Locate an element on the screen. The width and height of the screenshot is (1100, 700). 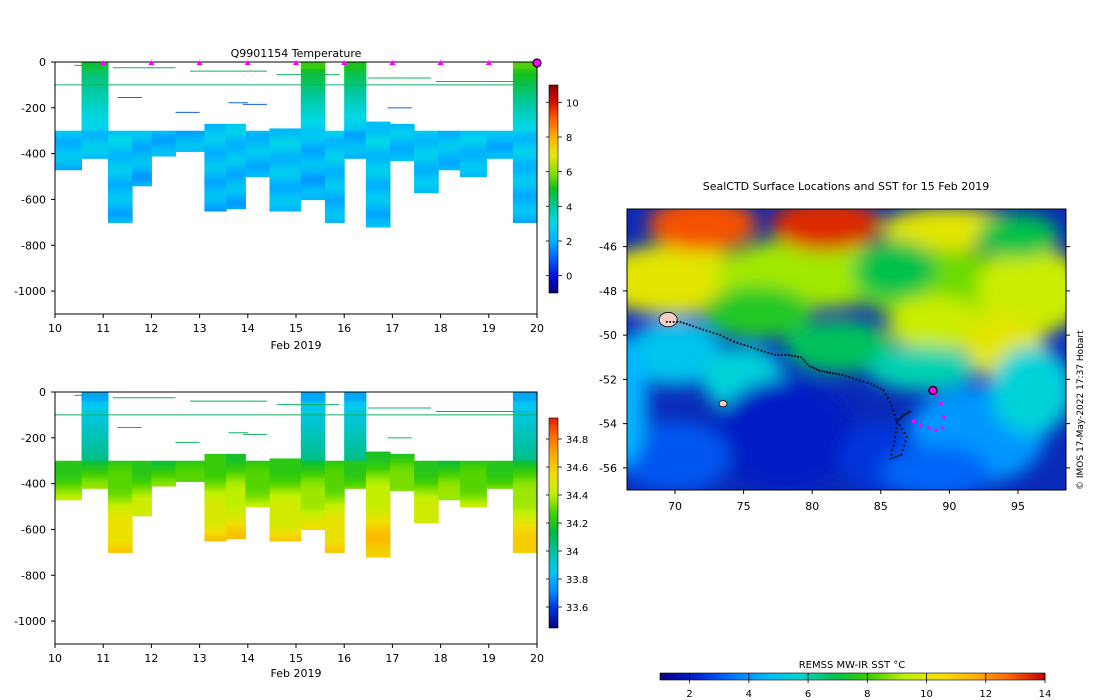
sst-blob is located at coordinates (785, 434).